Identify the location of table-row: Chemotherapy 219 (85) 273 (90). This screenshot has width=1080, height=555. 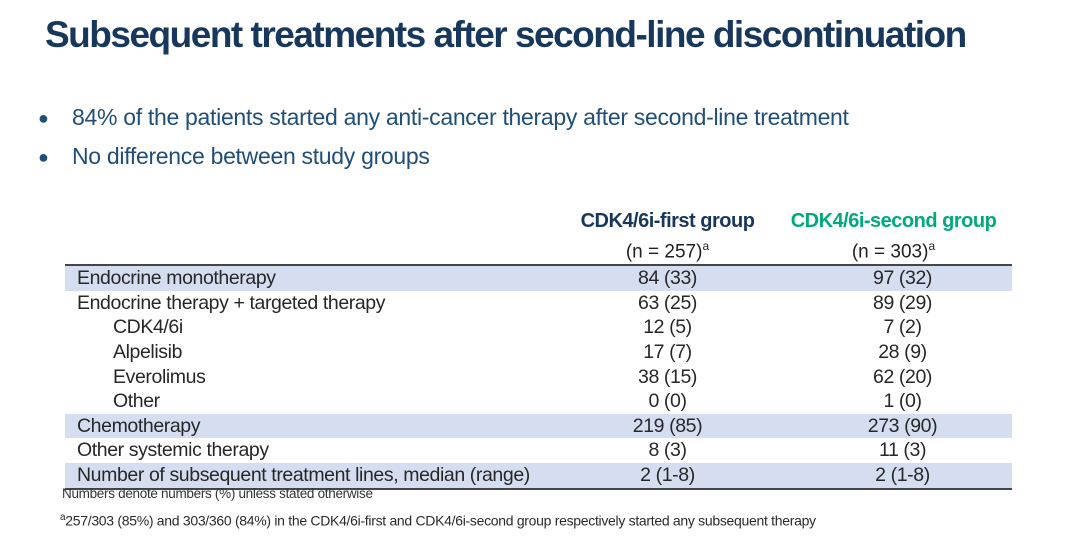
(538, 426).